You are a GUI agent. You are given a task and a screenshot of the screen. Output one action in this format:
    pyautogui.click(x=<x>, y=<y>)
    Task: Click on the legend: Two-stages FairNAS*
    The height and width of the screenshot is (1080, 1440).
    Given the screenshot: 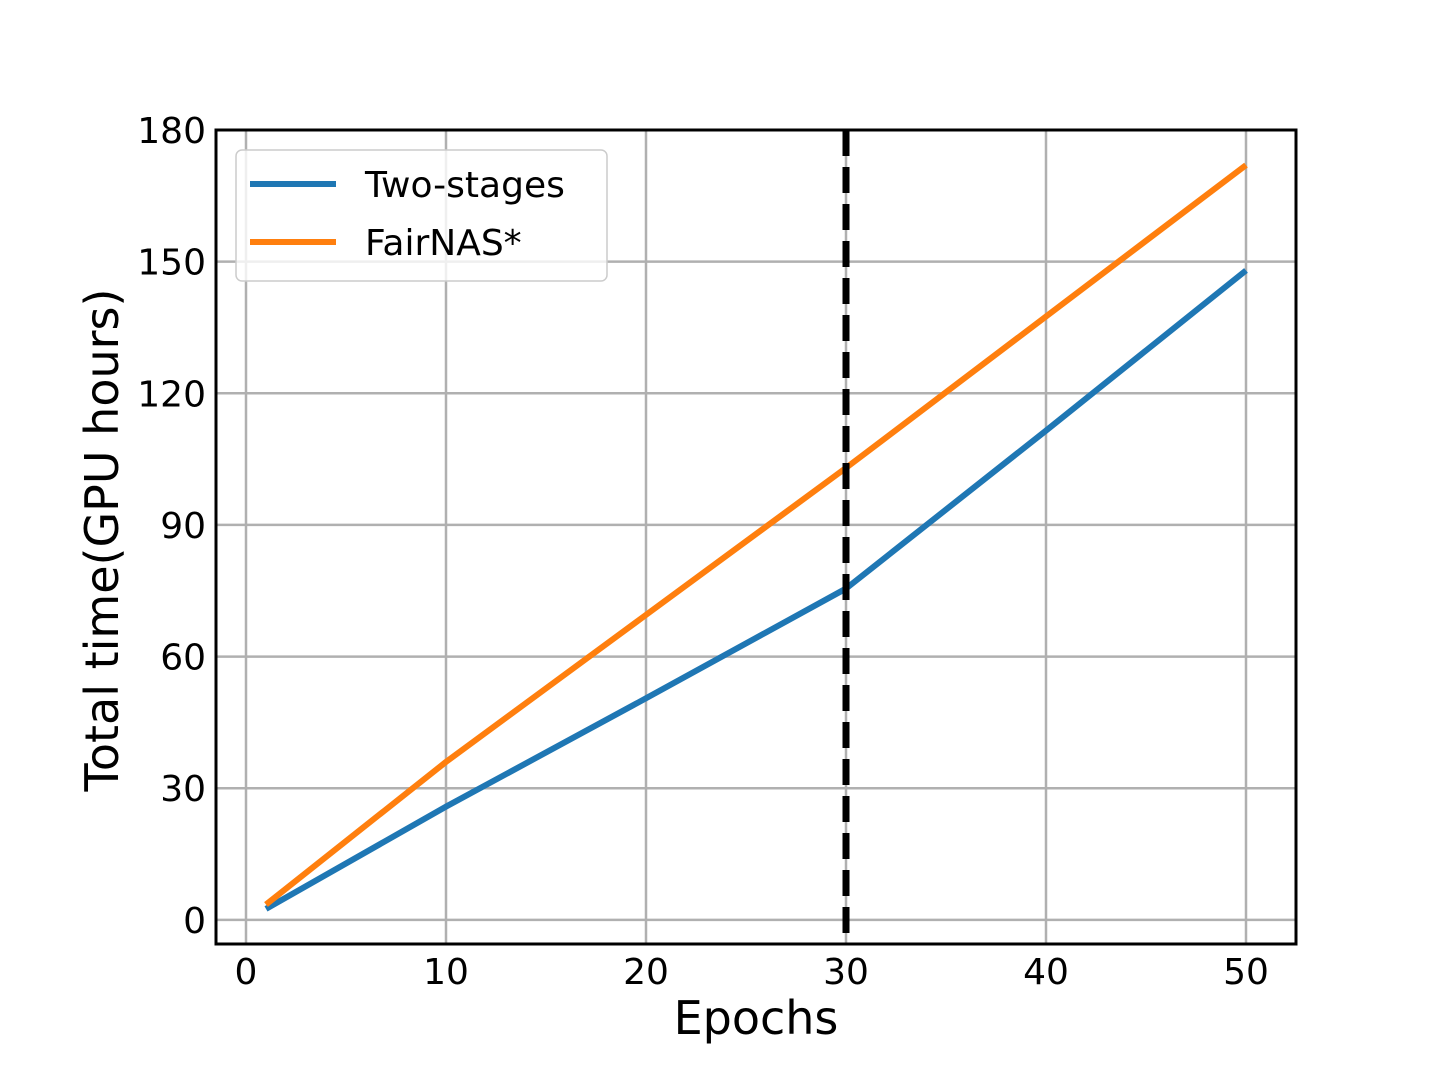 What is the action you would take?
    pyautogui.click(x=421, y=215)
    